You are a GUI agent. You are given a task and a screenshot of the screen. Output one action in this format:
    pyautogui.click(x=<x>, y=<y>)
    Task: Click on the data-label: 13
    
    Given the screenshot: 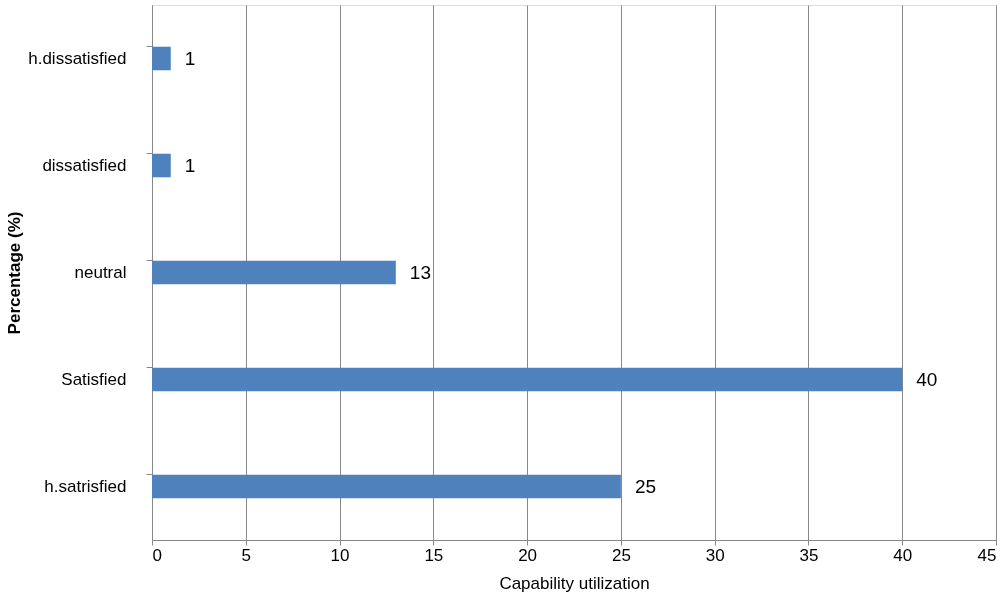 What is the action you would take?
    pyautogui.click(x=420, y=272)
    